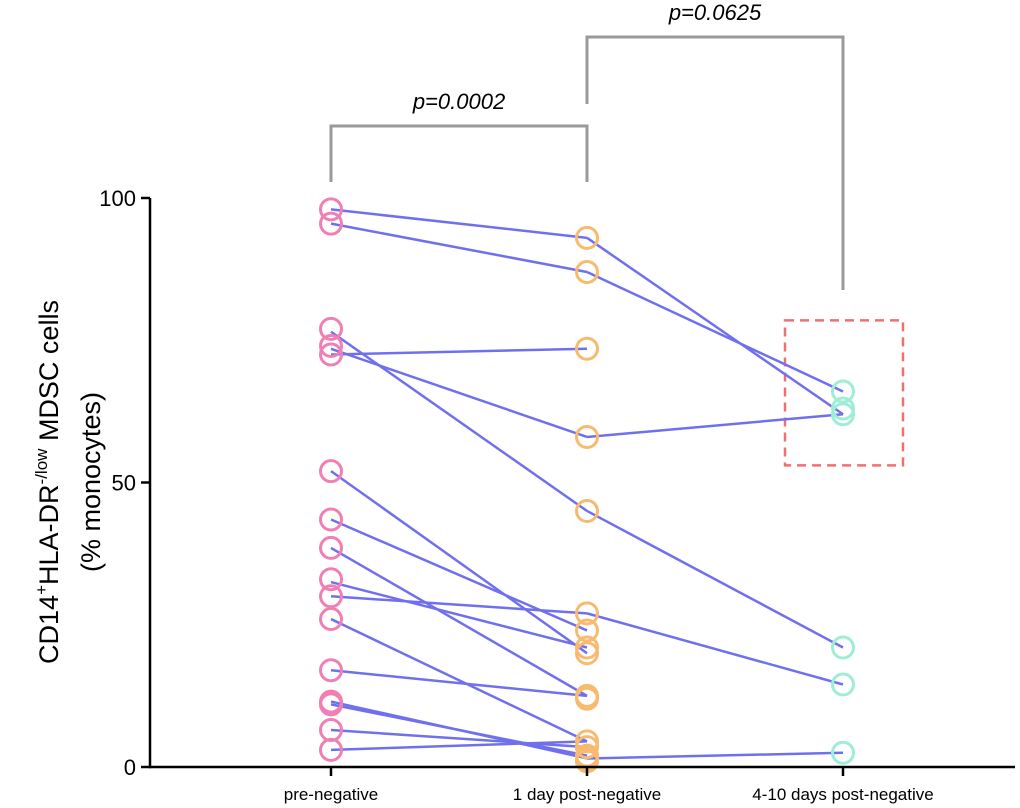 The image size is (1020, 808). I want to click on p-value-label-1: p=0.0625, so click(715, 12).